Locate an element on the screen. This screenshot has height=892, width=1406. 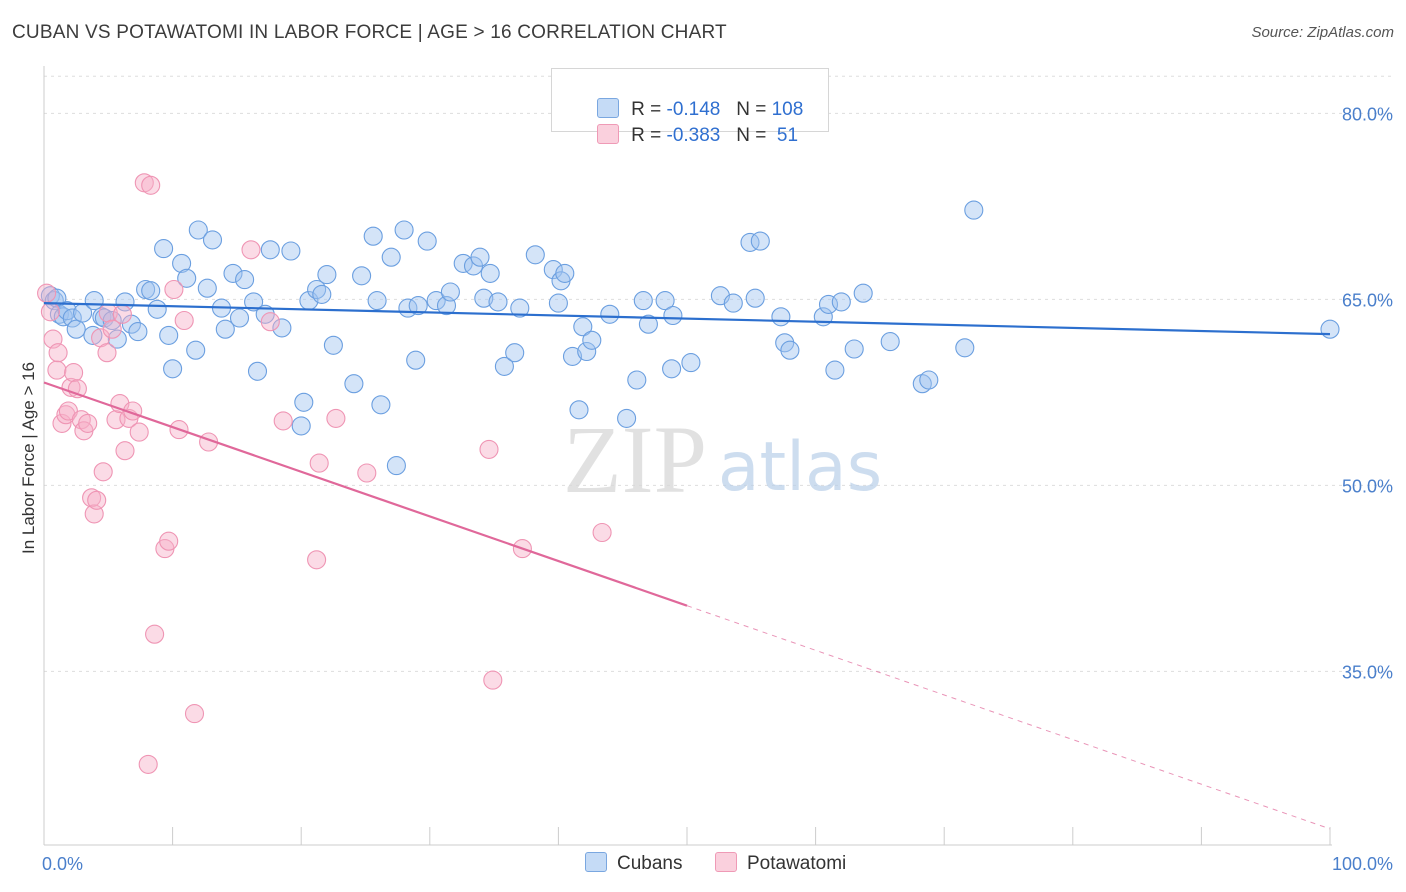
series-legend-cubans: Cubans is located at coordinates (634, 863).